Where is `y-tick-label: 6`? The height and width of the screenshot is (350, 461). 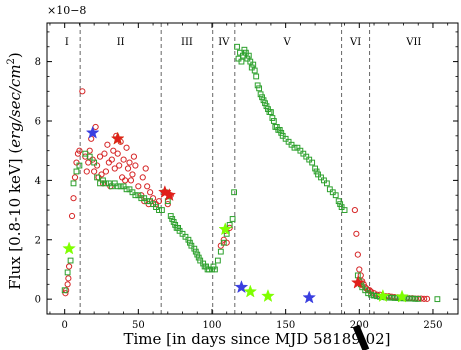
y-tick-label: 6 is located at coordinates (38, 121).